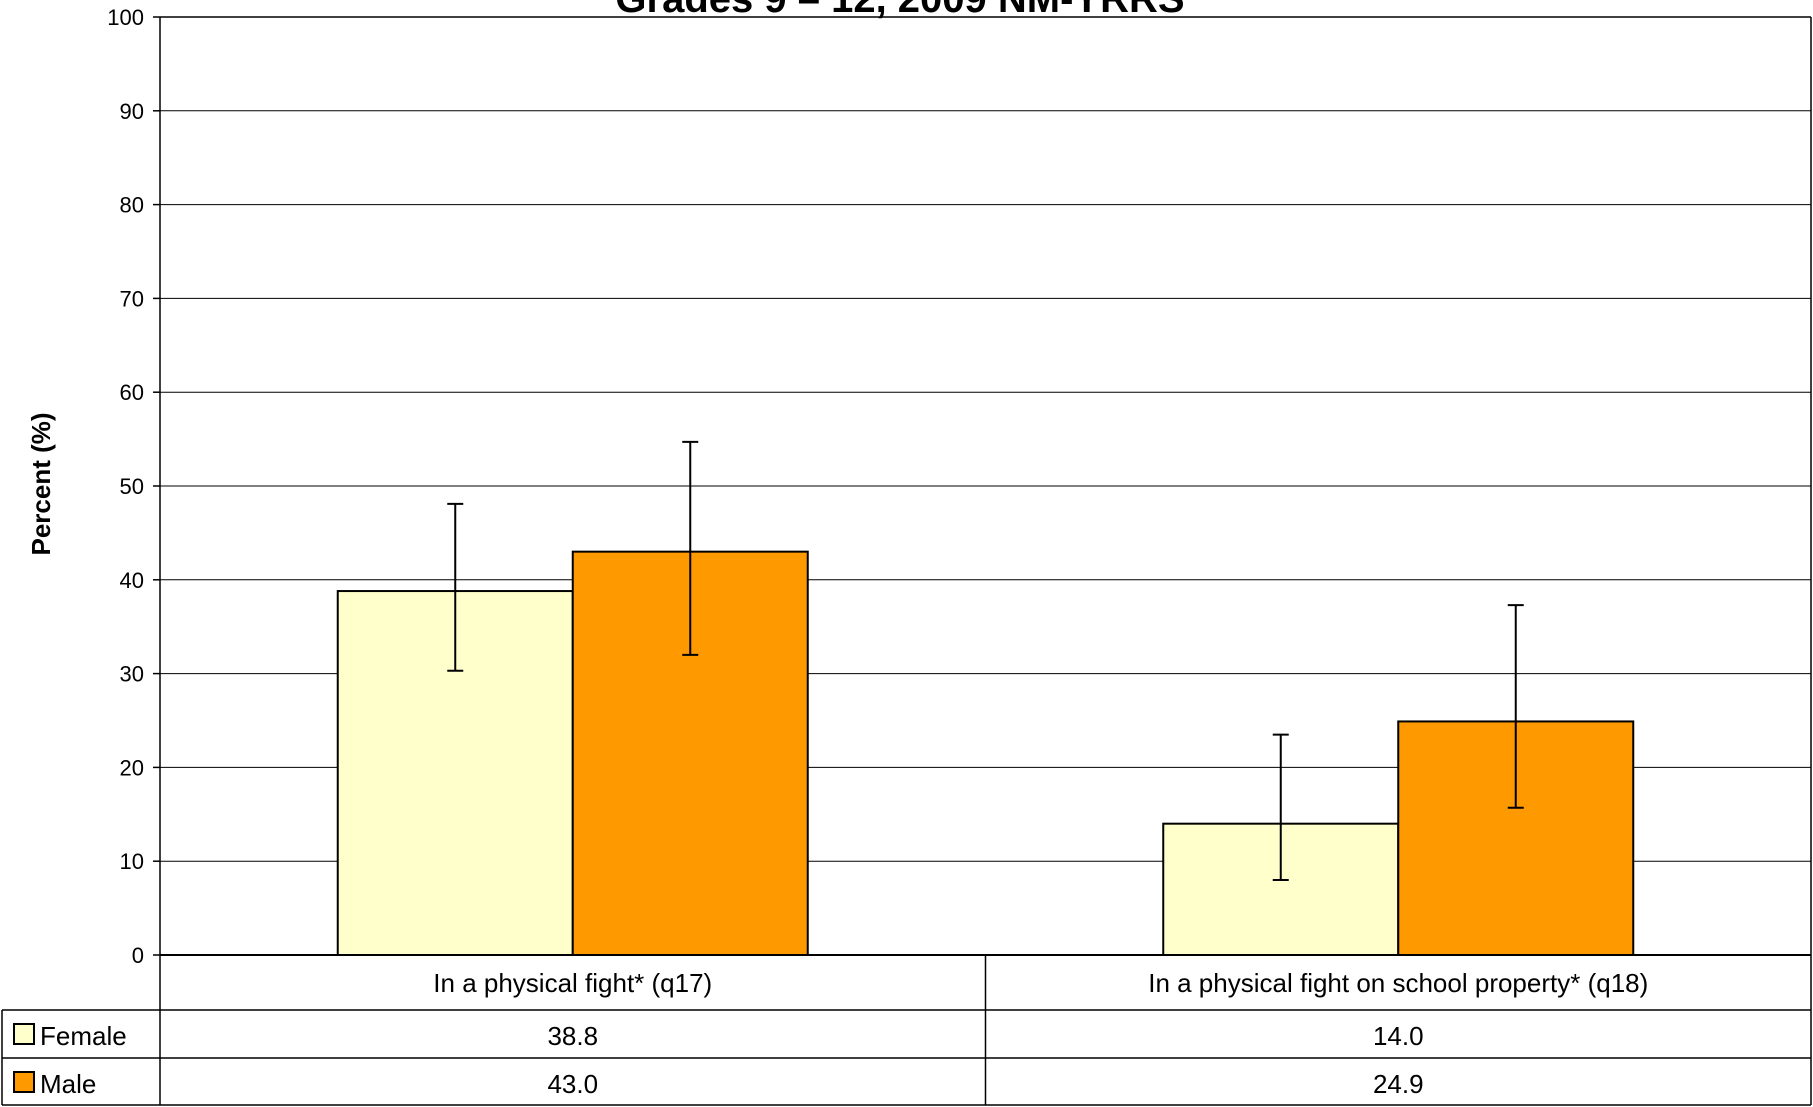  I want to click on y-axis-ticks: 0 10 20 30 40 50 60 70 80 90 100, so click(133, 486).